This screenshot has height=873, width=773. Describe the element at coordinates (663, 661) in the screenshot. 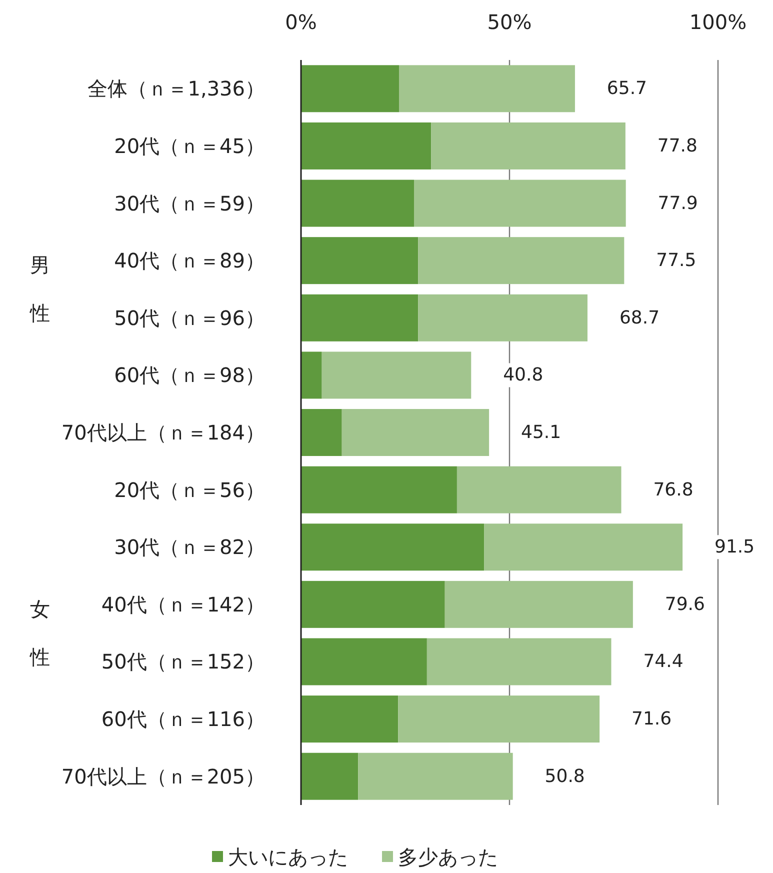

I see `total-label: 74.4` at that location.